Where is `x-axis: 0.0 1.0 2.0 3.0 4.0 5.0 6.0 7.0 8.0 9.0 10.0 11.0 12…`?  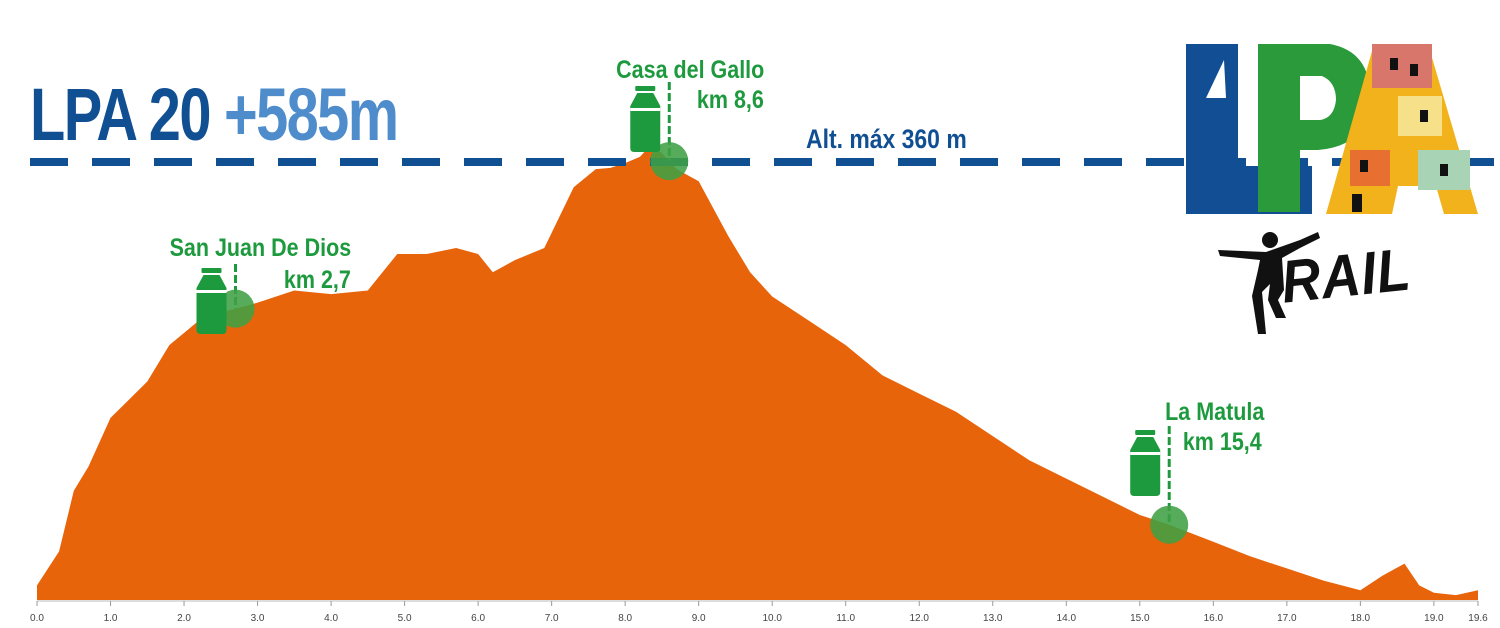 x-axis: 0.0 1.0 2.0 3.0 4.0 5.0 6.0 7.0 8.0 9.0 10.0 11.0 12… is located at coordinates (759, 612).